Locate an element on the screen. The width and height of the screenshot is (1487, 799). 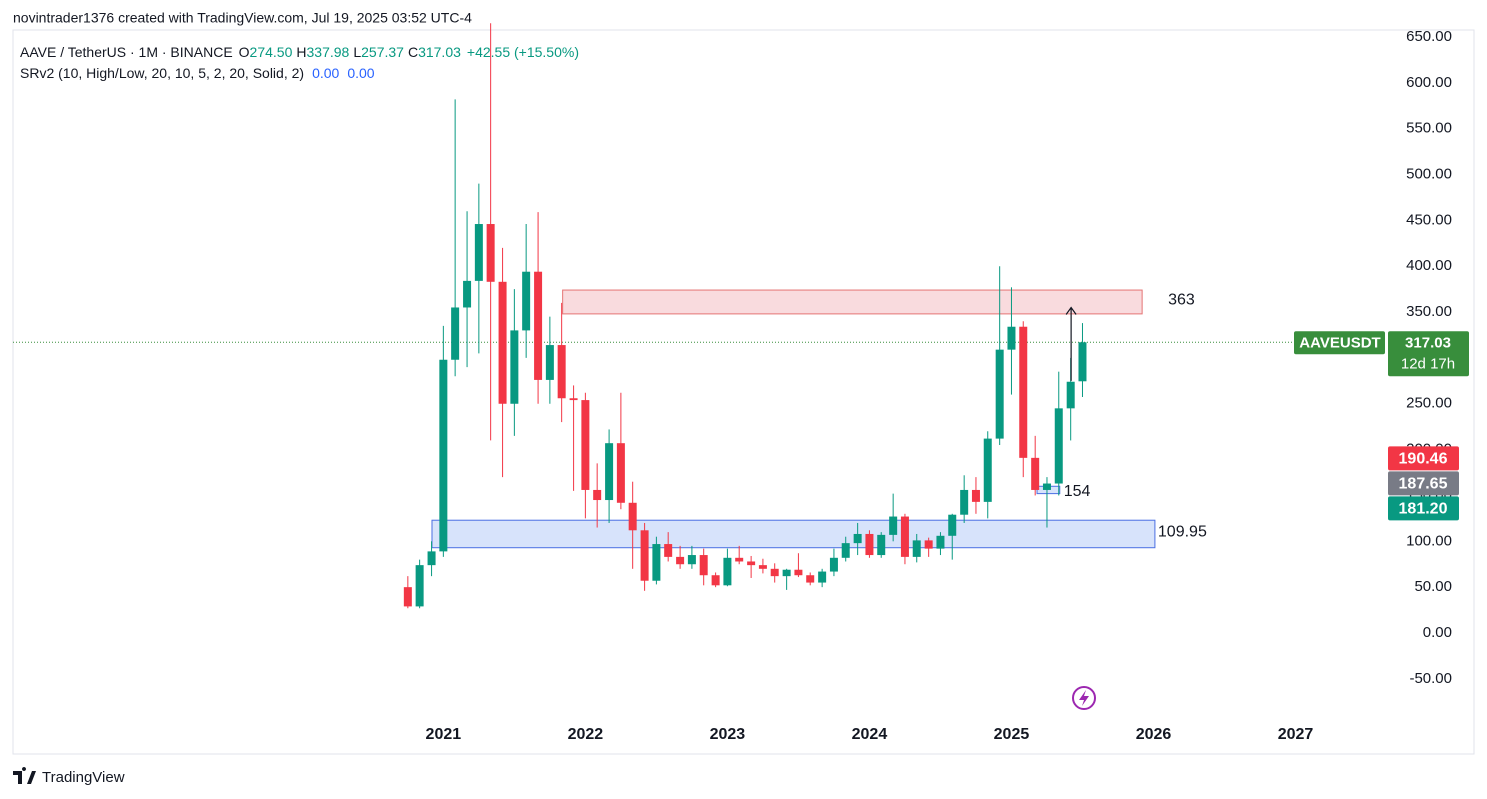
y-tick-label: 450.00 is located at coordinates (1429, 219).